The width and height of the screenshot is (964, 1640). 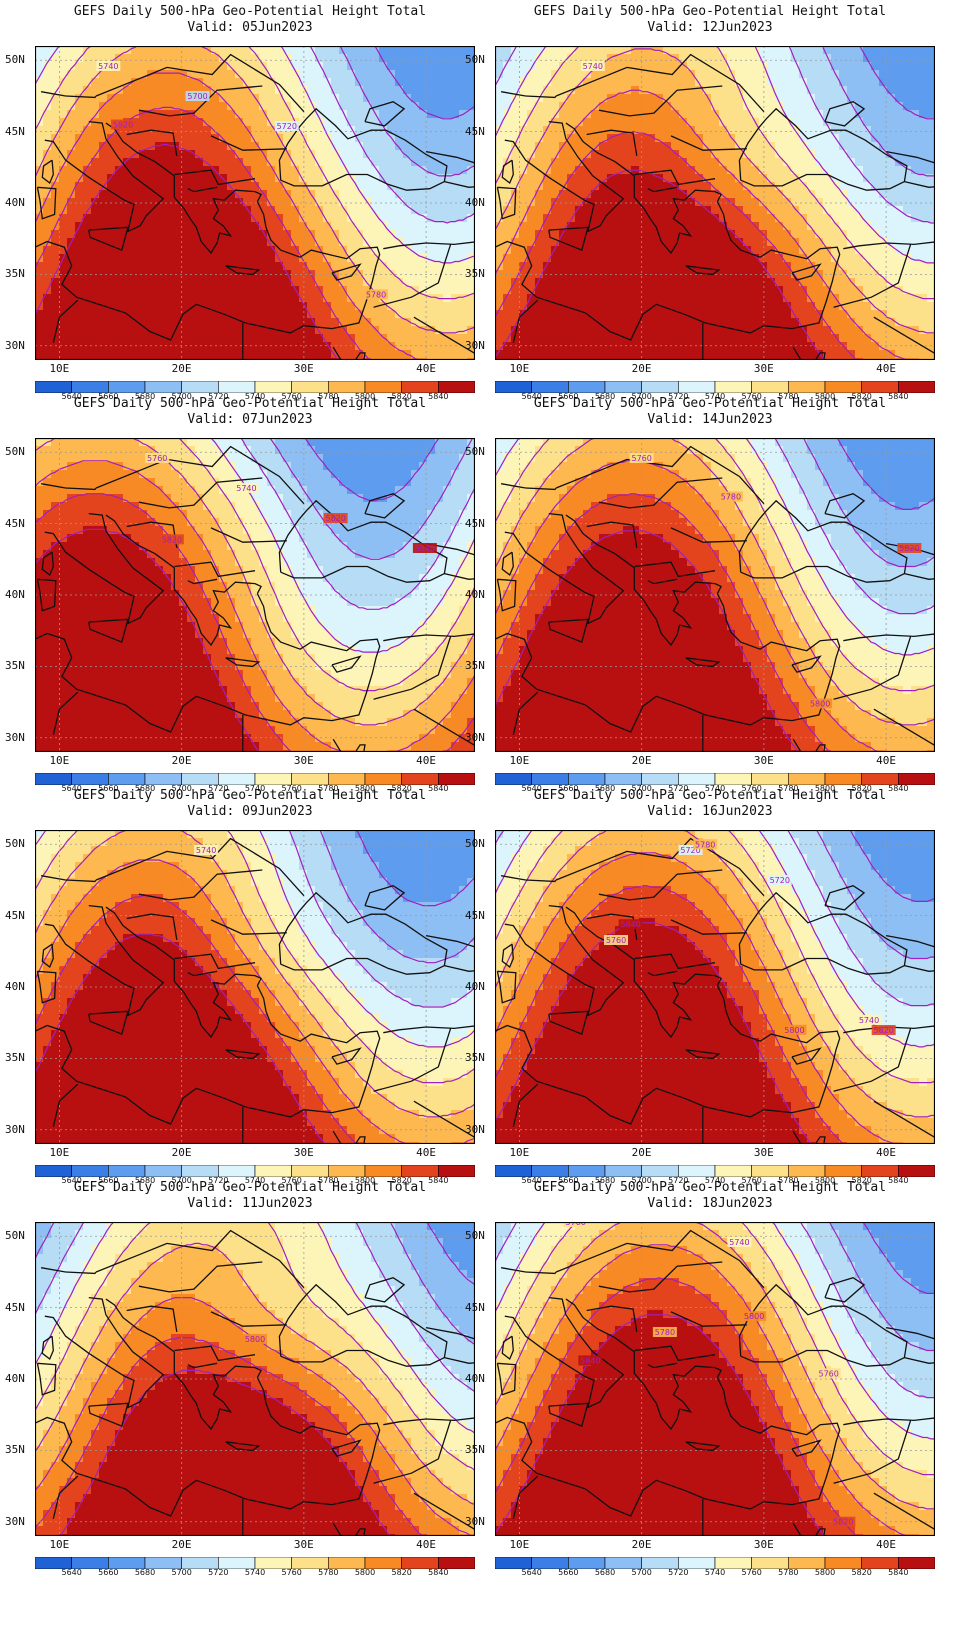 I want to click on contour-label: 5820, so click(x=335, y=518).